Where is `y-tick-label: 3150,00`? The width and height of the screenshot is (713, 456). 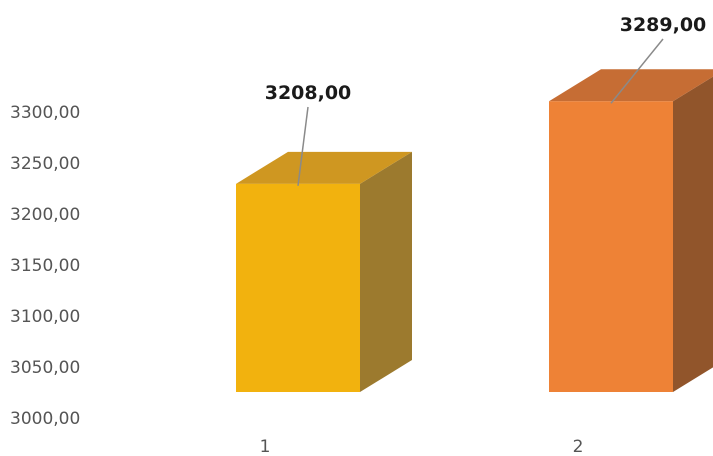
y-tick-label: 3150,00 is located at coordinates (45, 266).